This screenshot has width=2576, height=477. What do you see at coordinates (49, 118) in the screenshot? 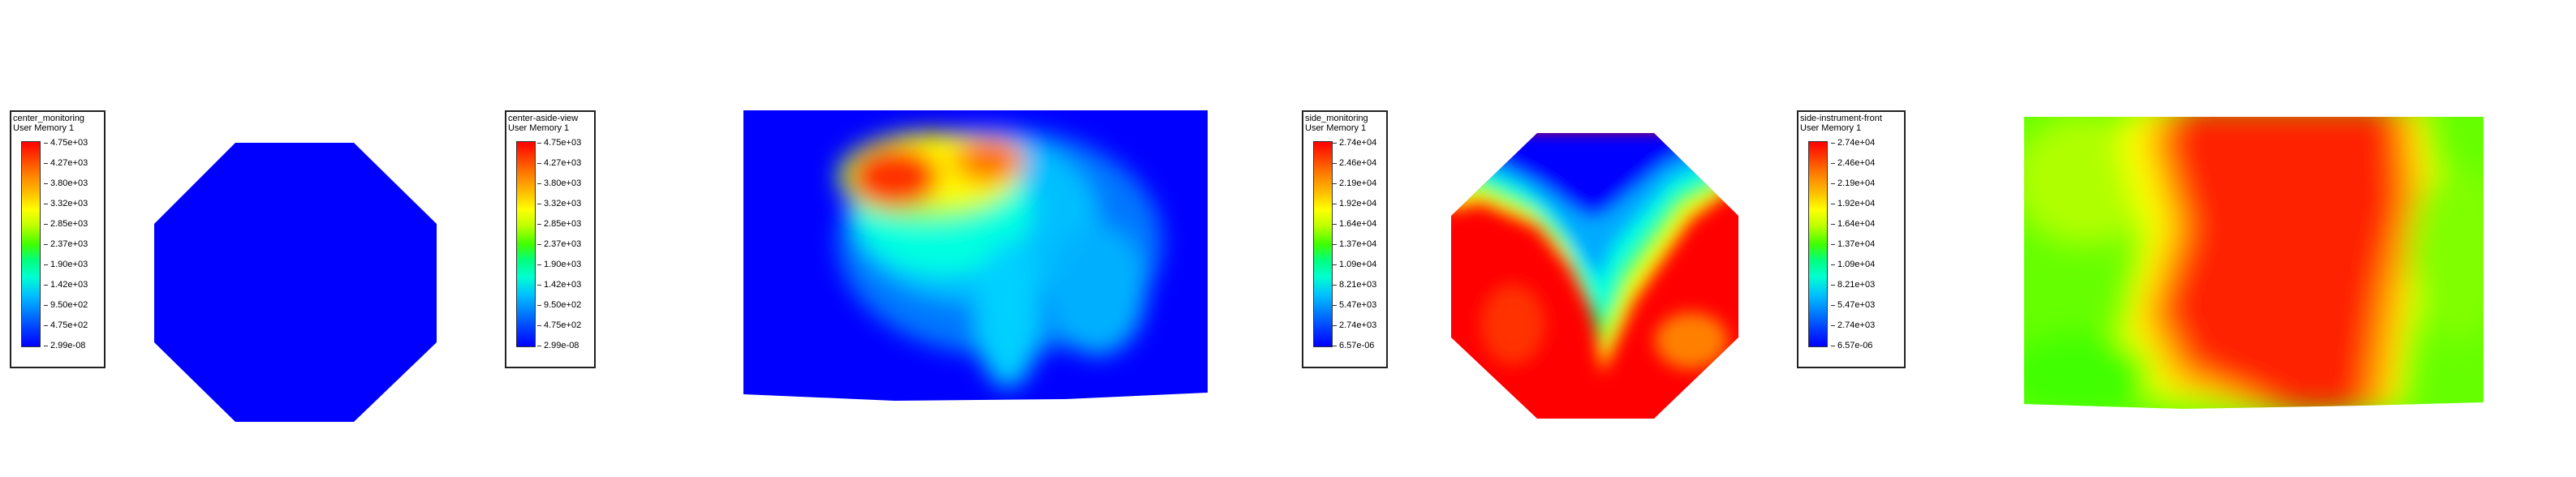
I see `legend-title: center_monitoring` at bounding box center [49, 118].